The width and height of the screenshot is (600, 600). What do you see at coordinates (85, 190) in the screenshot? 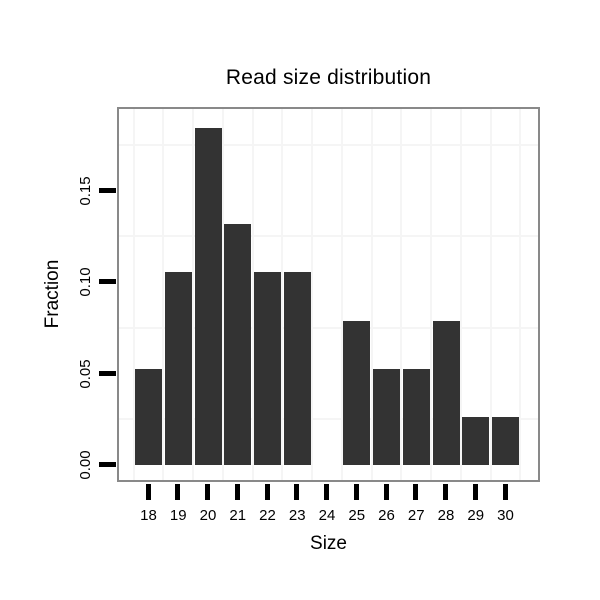
I see `y-tick-label: 0.15` at bounding box center [85, 190].